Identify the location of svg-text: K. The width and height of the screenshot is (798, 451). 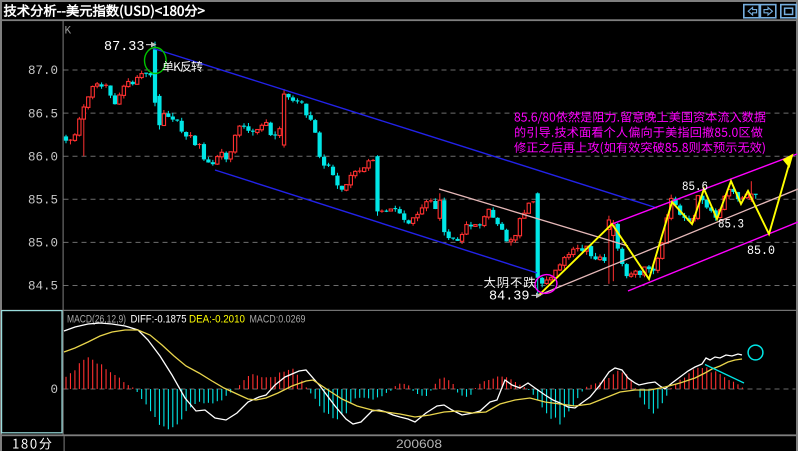
(68, 32).